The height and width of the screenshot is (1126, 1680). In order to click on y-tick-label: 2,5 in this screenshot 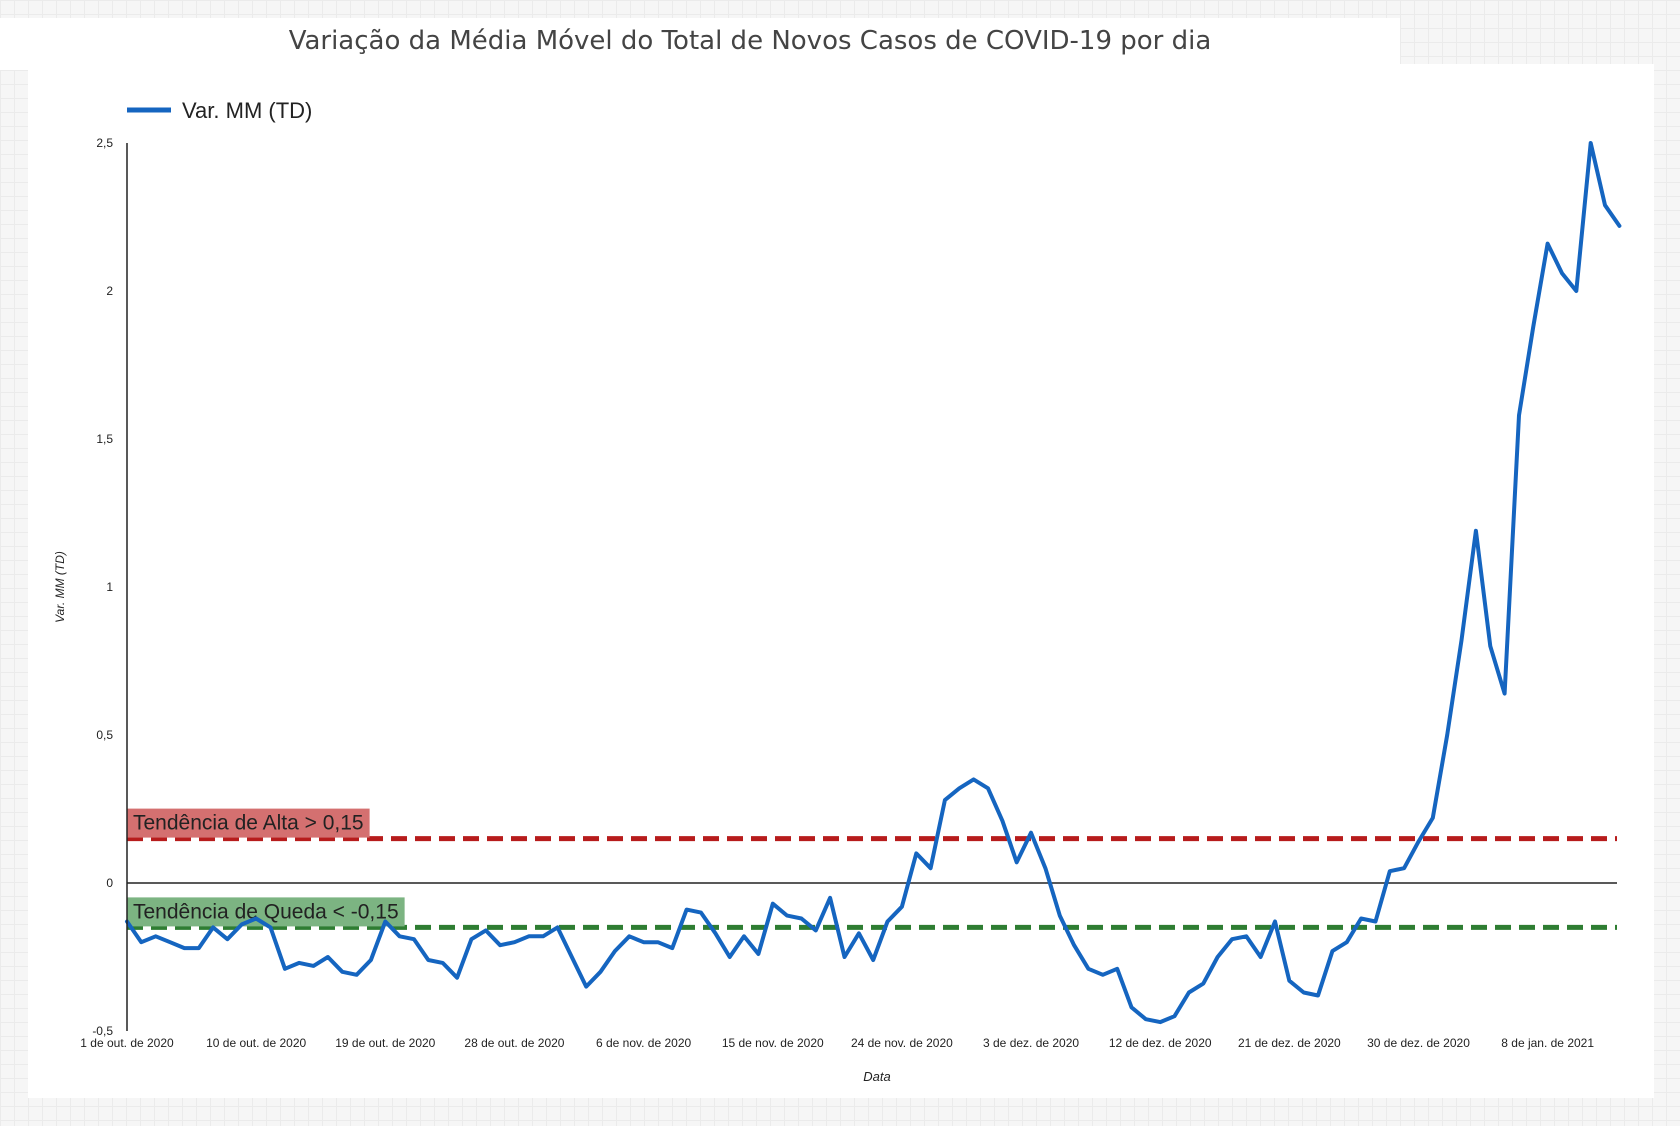, I will do `click(104, 143)`.